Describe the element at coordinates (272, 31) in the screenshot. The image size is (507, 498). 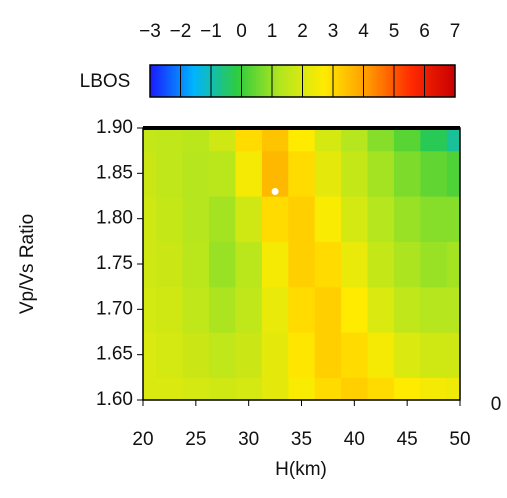
I see `colorbar-tick-label: 1` at that location.